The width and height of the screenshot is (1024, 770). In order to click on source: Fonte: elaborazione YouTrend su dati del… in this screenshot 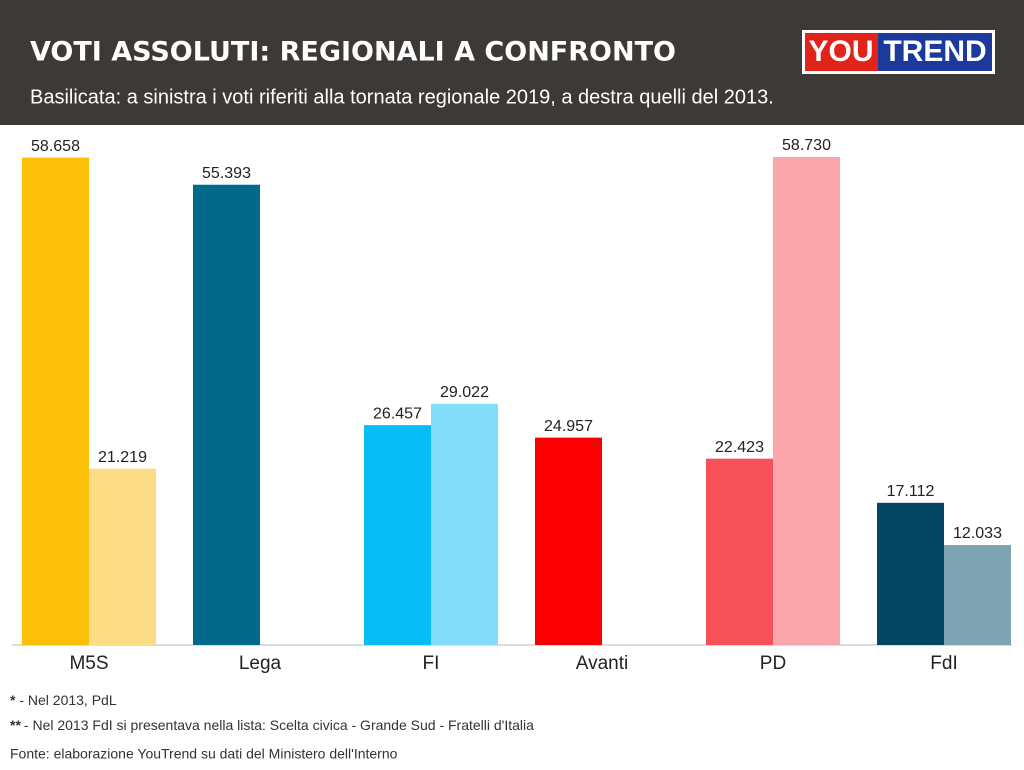, I will do `click(204, 754)`.